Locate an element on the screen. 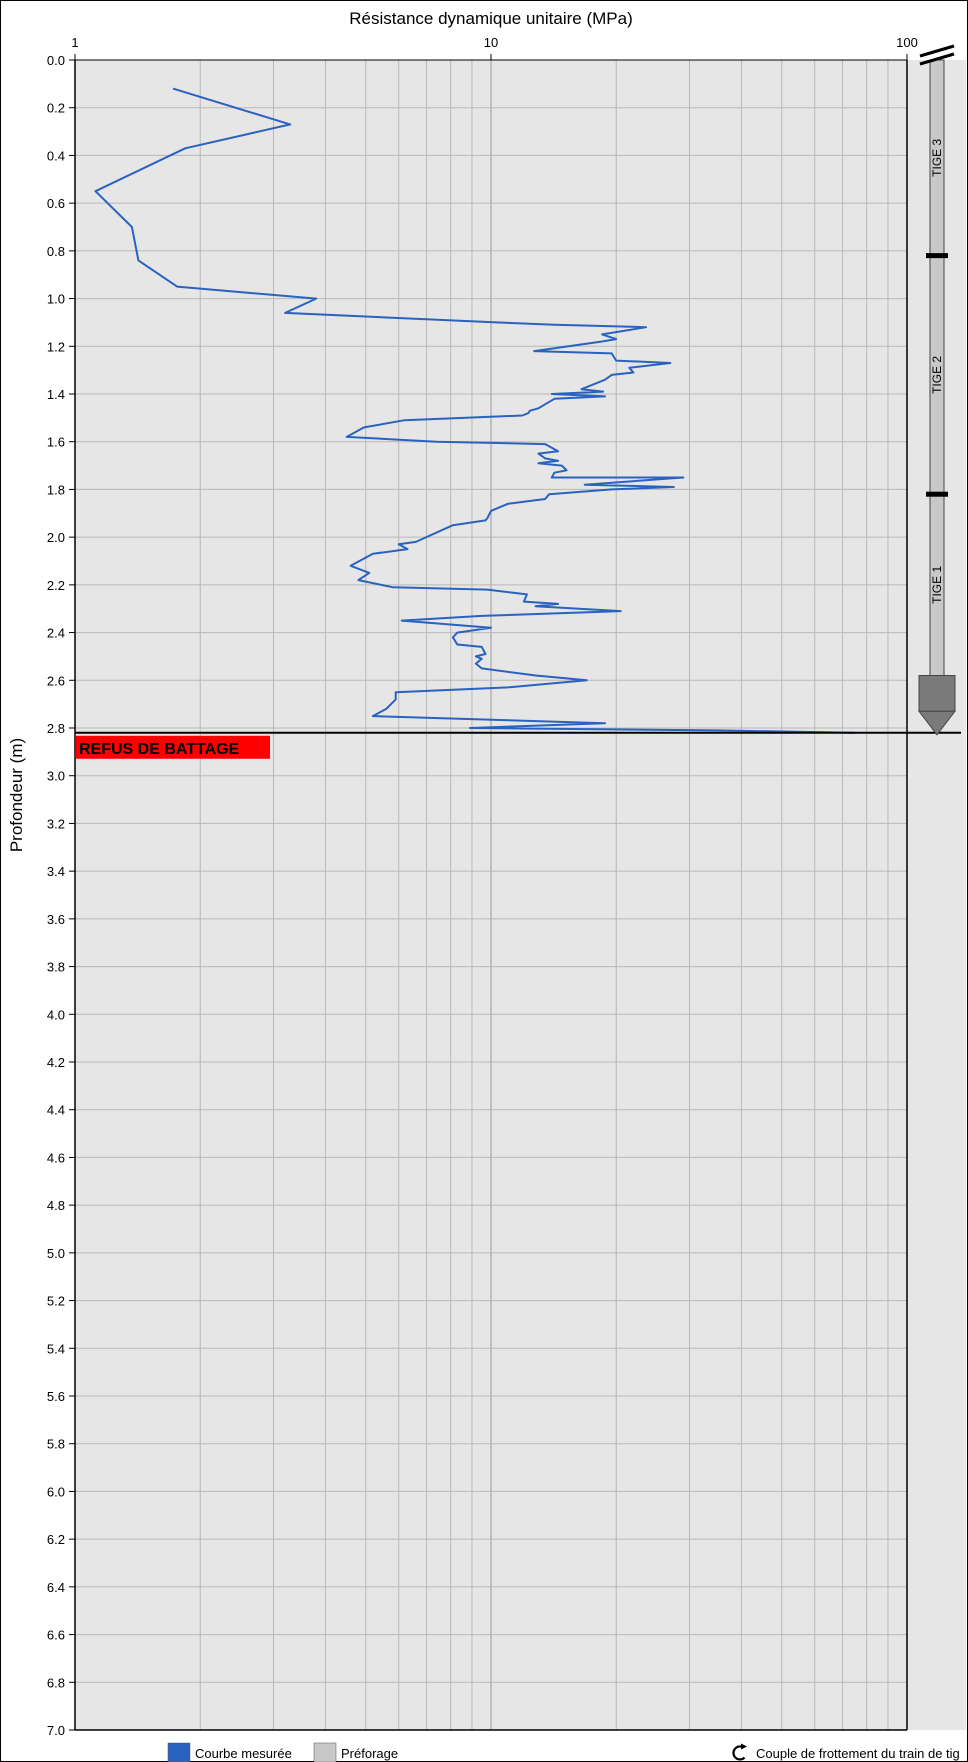 The width and height of the screenshot is (968, 1762). y-tick-label: 3.2 is located at coordinates (56, 823).